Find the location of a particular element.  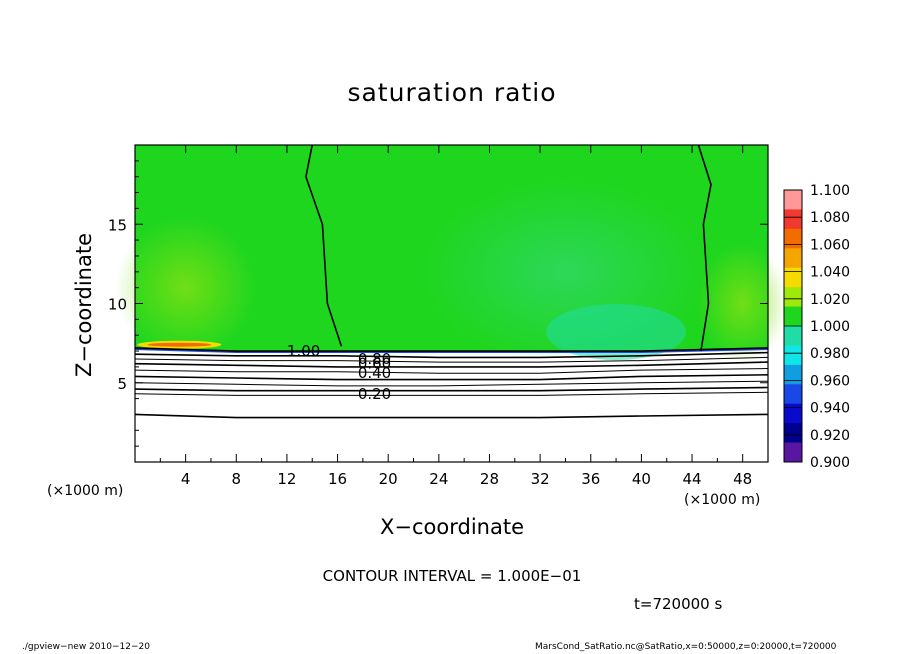

x-tick-label: 4 is located at coordinates (186, 479).